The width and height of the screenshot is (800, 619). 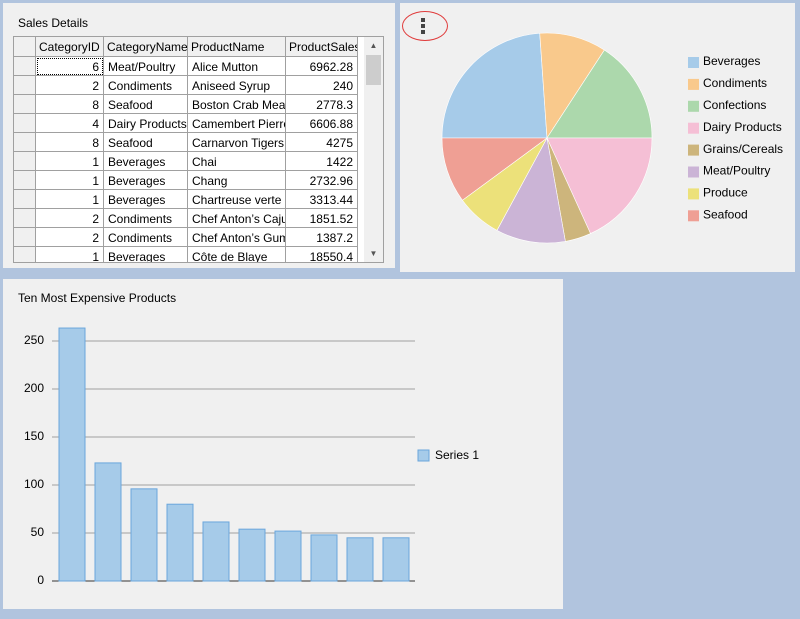 I want to click on scroll-thumb, so click(x=373, y=70).